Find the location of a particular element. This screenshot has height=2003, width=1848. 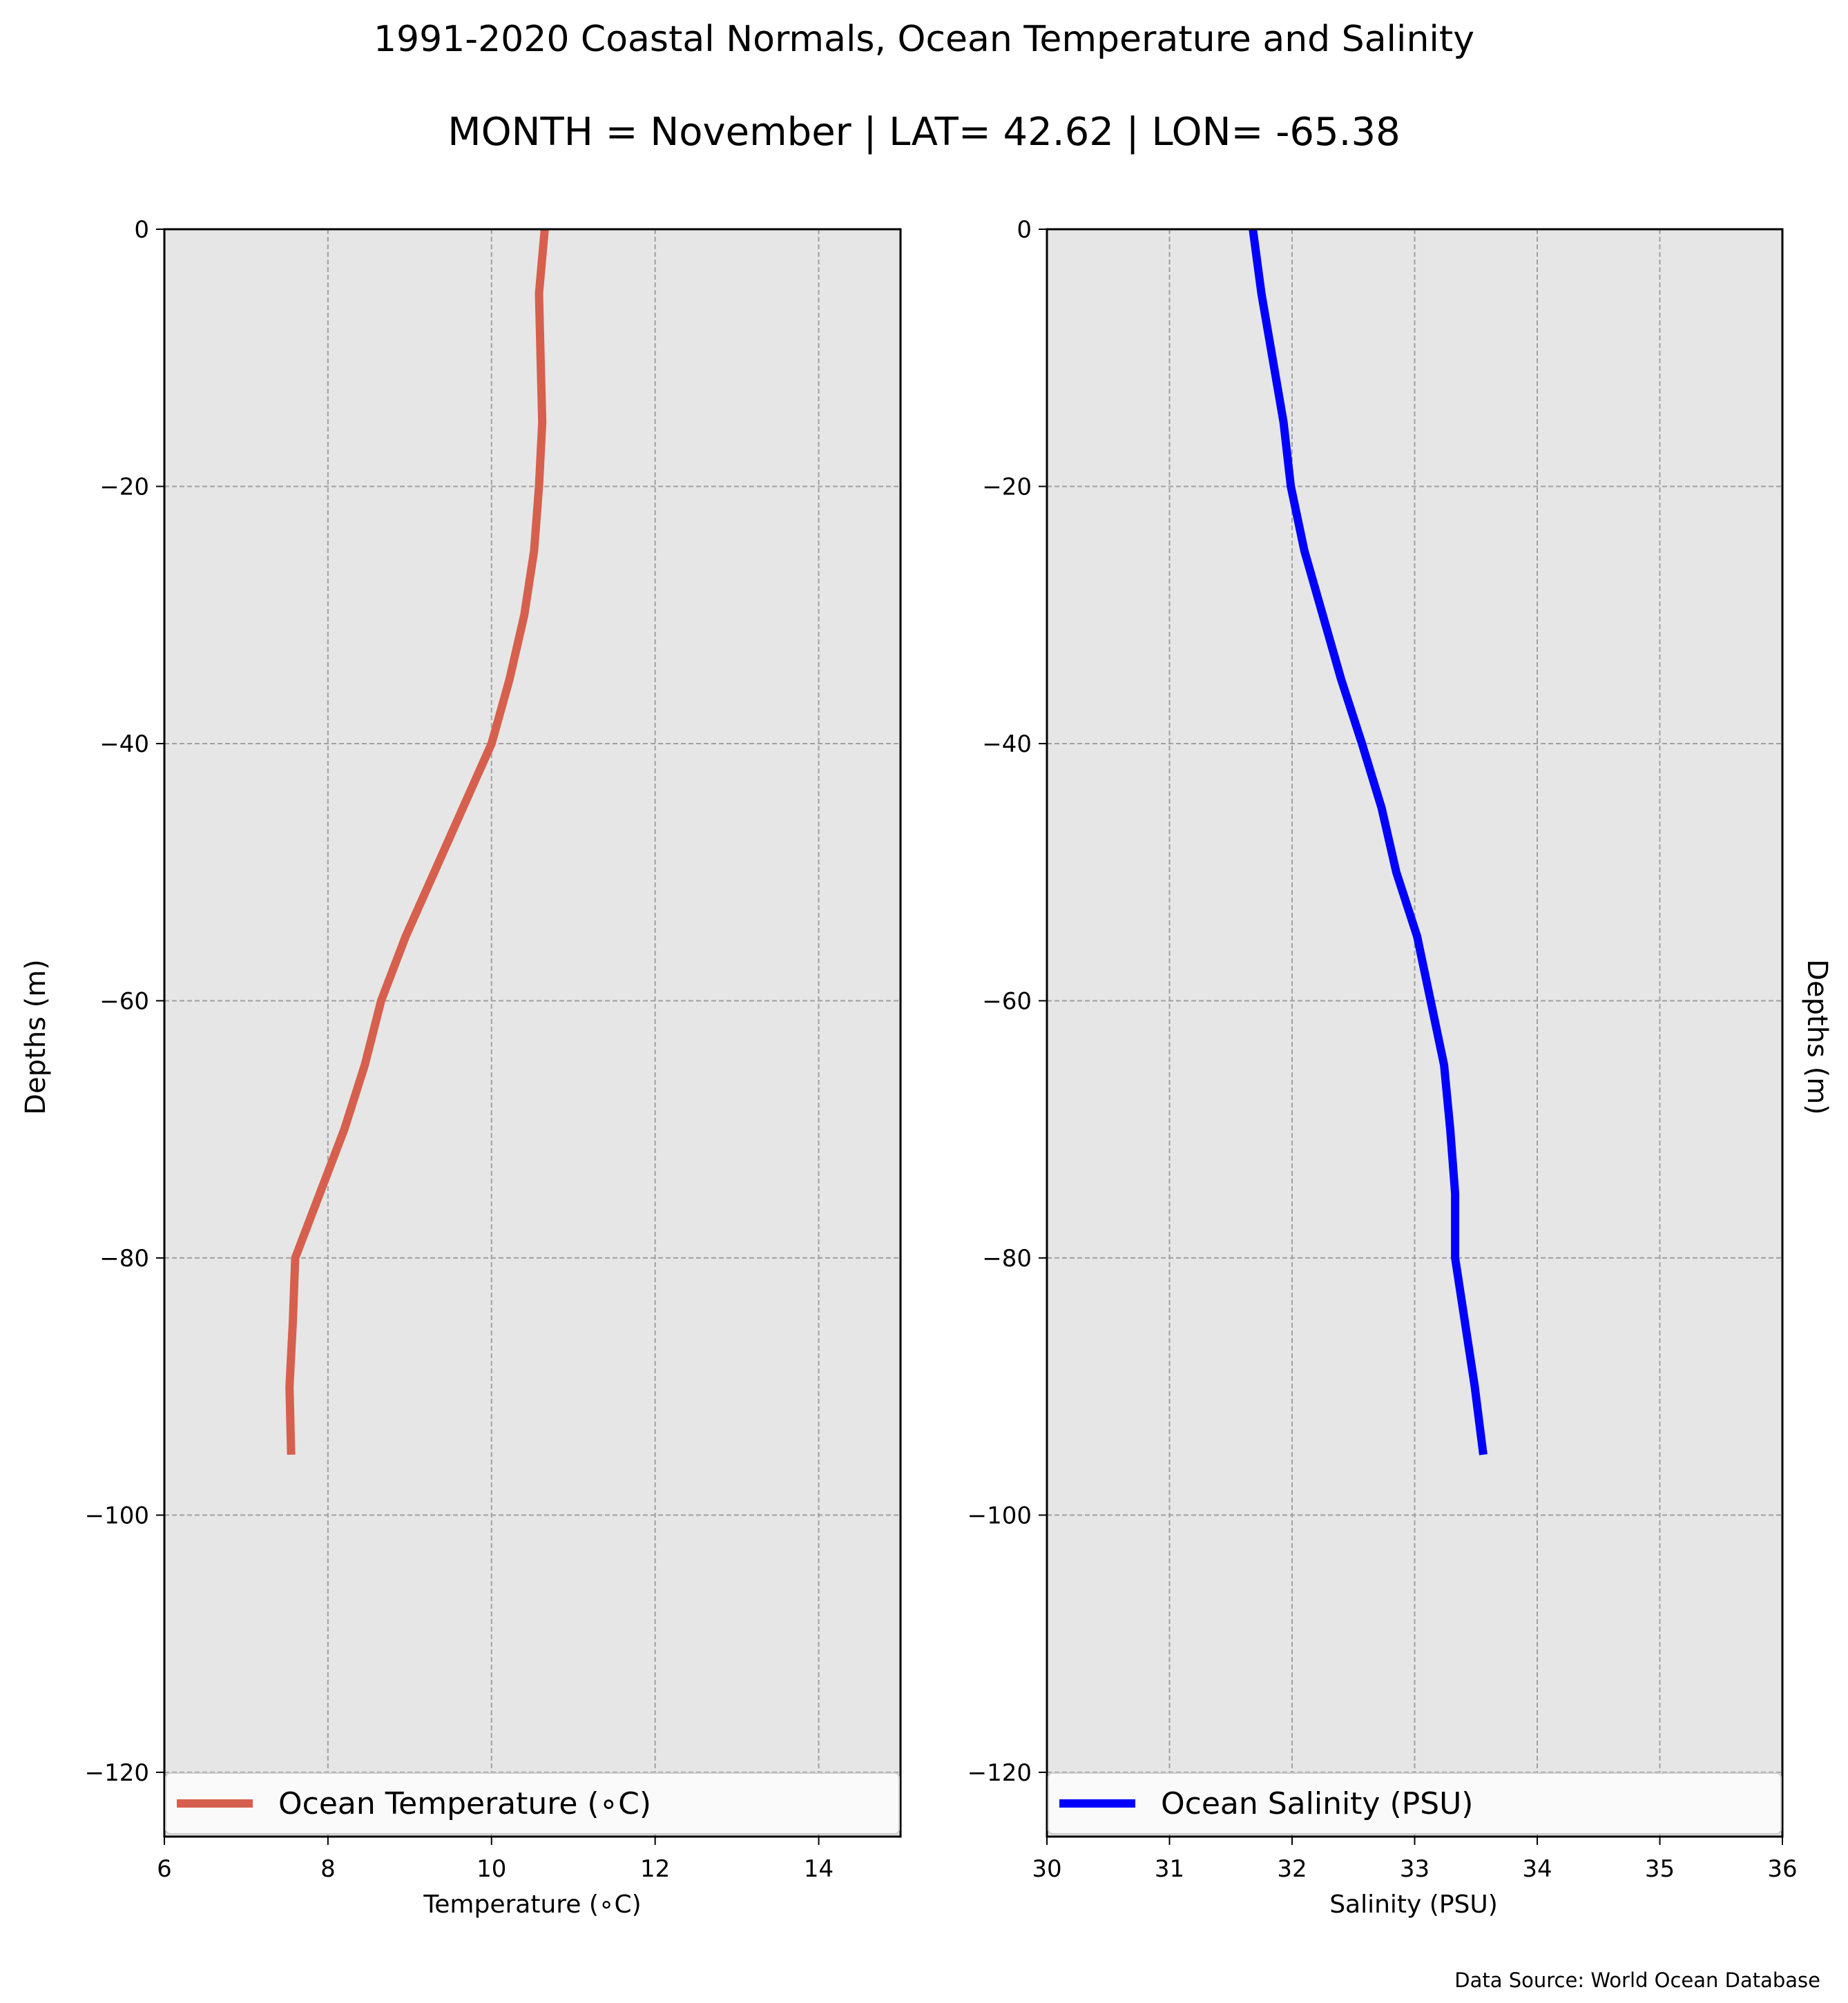

salinity-ytick-label: −120 is located at coordinates (1000, 1773).